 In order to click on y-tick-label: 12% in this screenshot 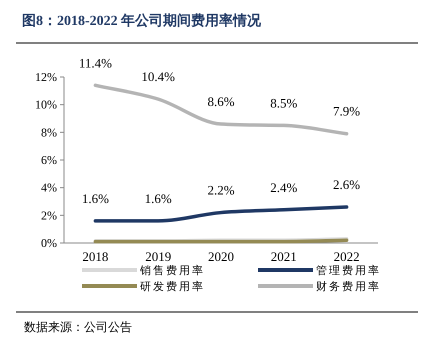, I will do `click(46, 77)`.